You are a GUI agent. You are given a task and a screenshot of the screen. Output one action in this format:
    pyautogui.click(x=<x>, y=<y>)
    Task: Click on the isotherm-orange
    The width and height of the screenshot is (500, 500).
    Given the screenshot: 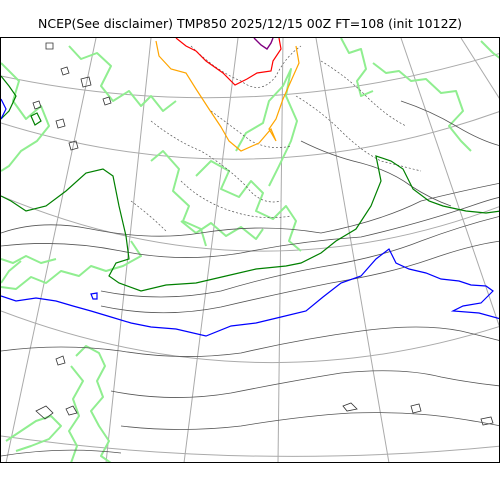 What is the action you would take?
    pyautogui.click(x=227, y=96)
    